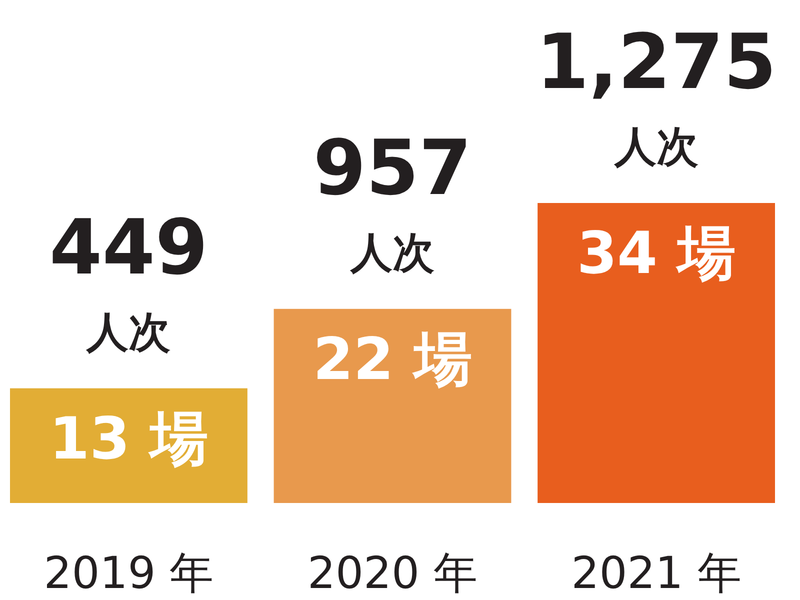 This screenshot has width=800, height=600. Describe the element at coordinates (128, 279) in the screenshot. I see `annotation: 449 人次` at that location.